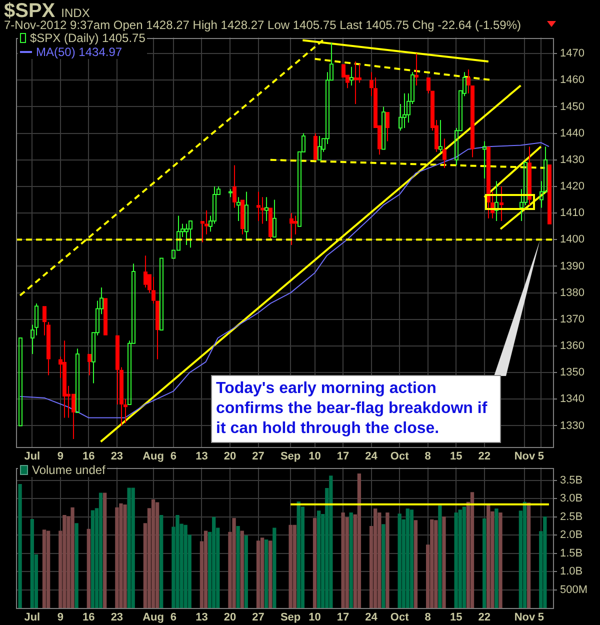 This screenshot has height=625, width=600. Describe the element at coordinates (153, 618) in the screenshot. I see `x-tick-label: Aug` at that location.